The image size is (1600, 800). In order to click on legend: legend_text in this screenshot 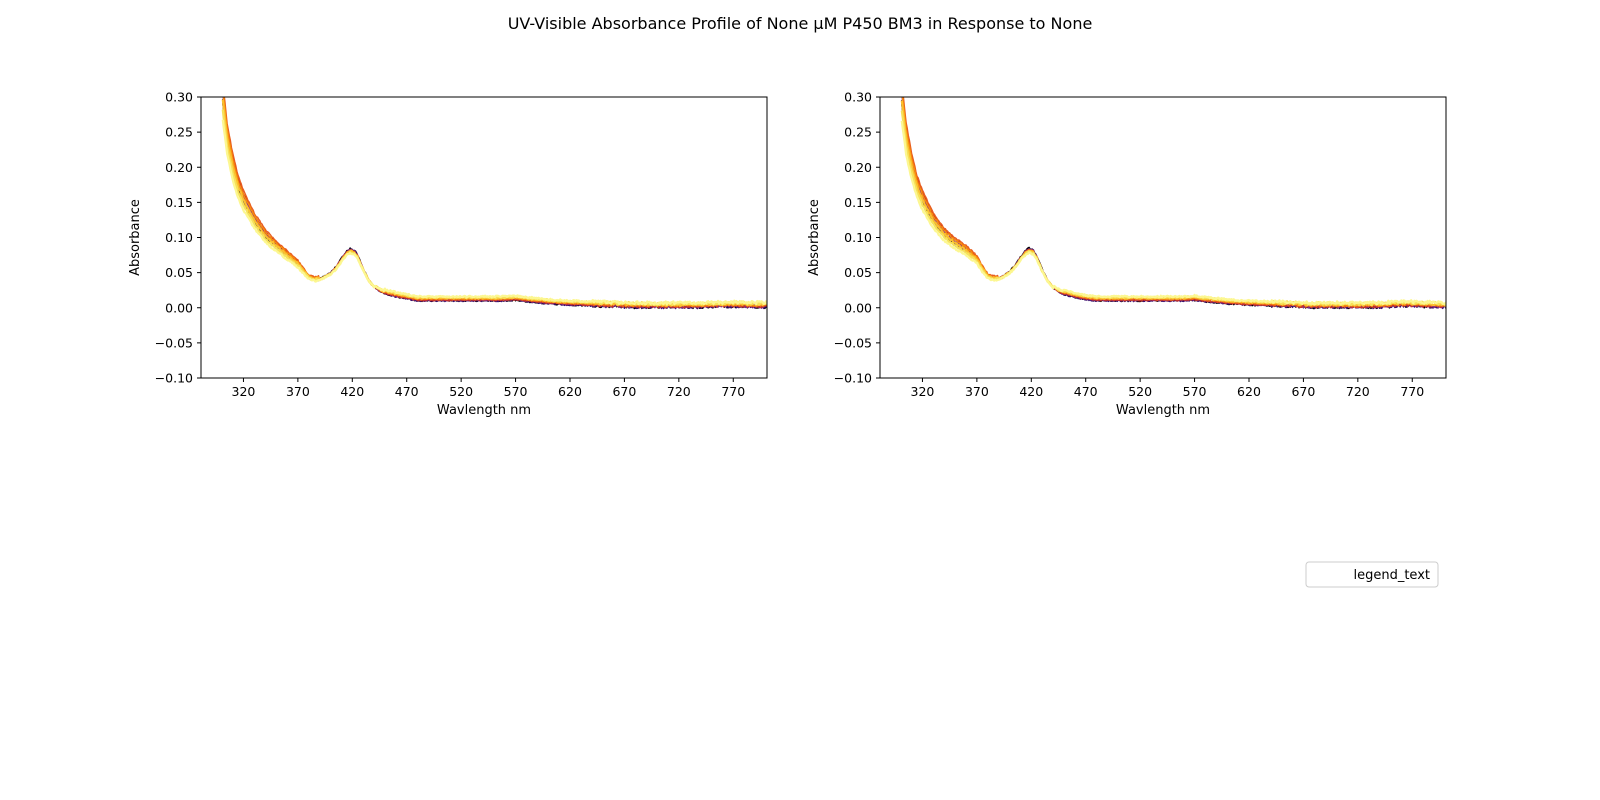, I will do `click(1372, 574)`.